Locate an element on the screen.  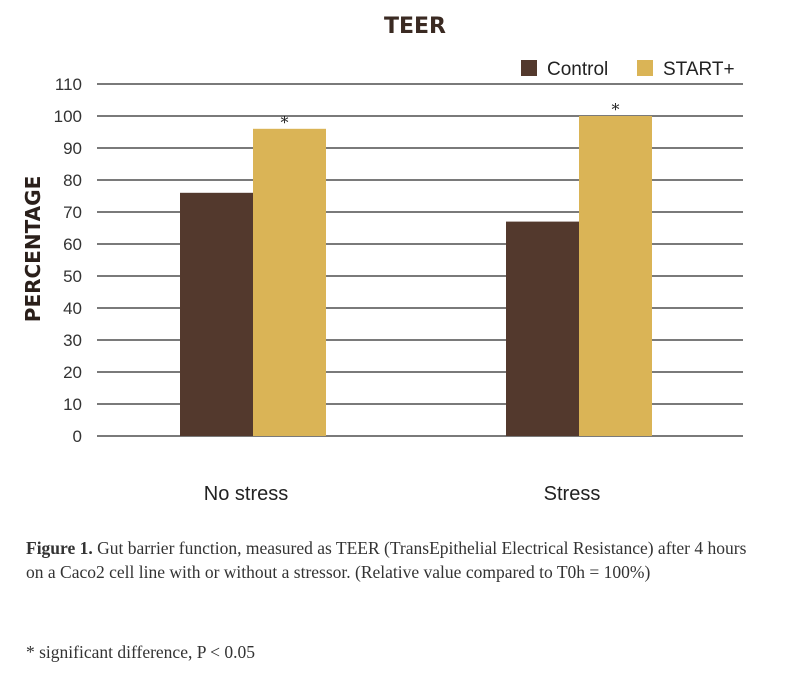
y-tick-label: 80 is located at coordinates (72, 180).